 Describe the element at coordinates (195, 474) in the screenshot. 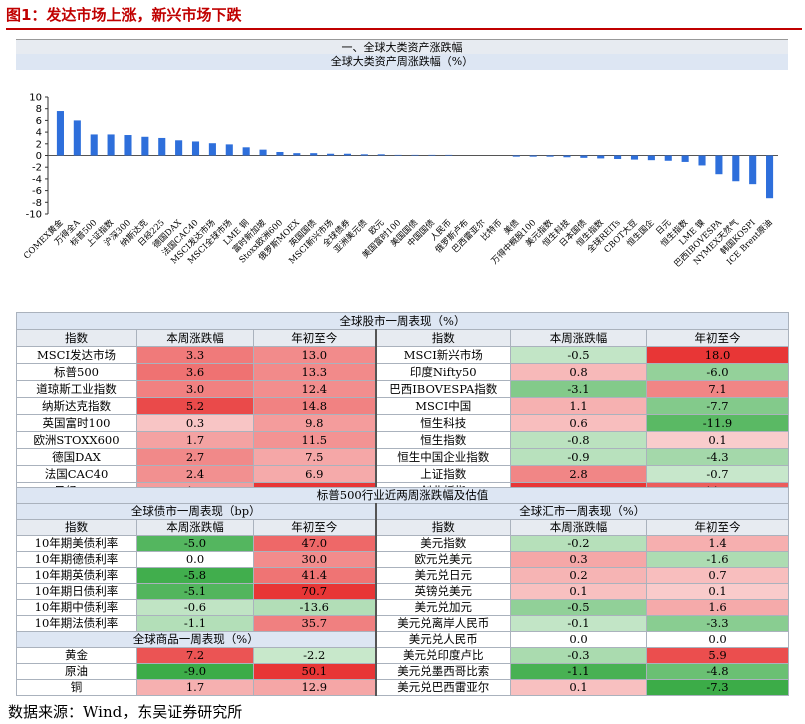

I see `week-change: 2.4` at that location.